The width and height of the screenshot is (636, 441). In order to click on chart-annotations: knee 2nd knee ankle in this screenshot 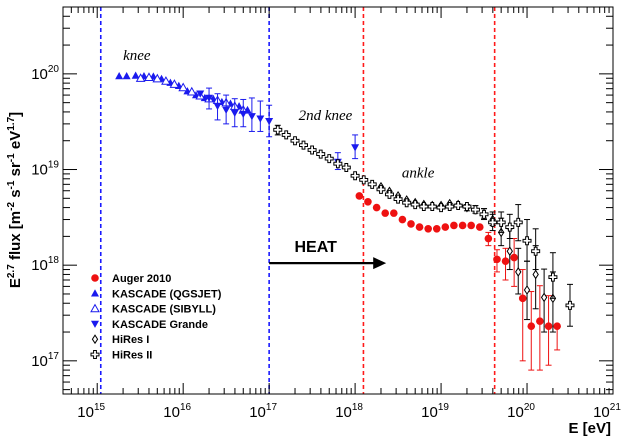, I will do `click(279, 114)`.